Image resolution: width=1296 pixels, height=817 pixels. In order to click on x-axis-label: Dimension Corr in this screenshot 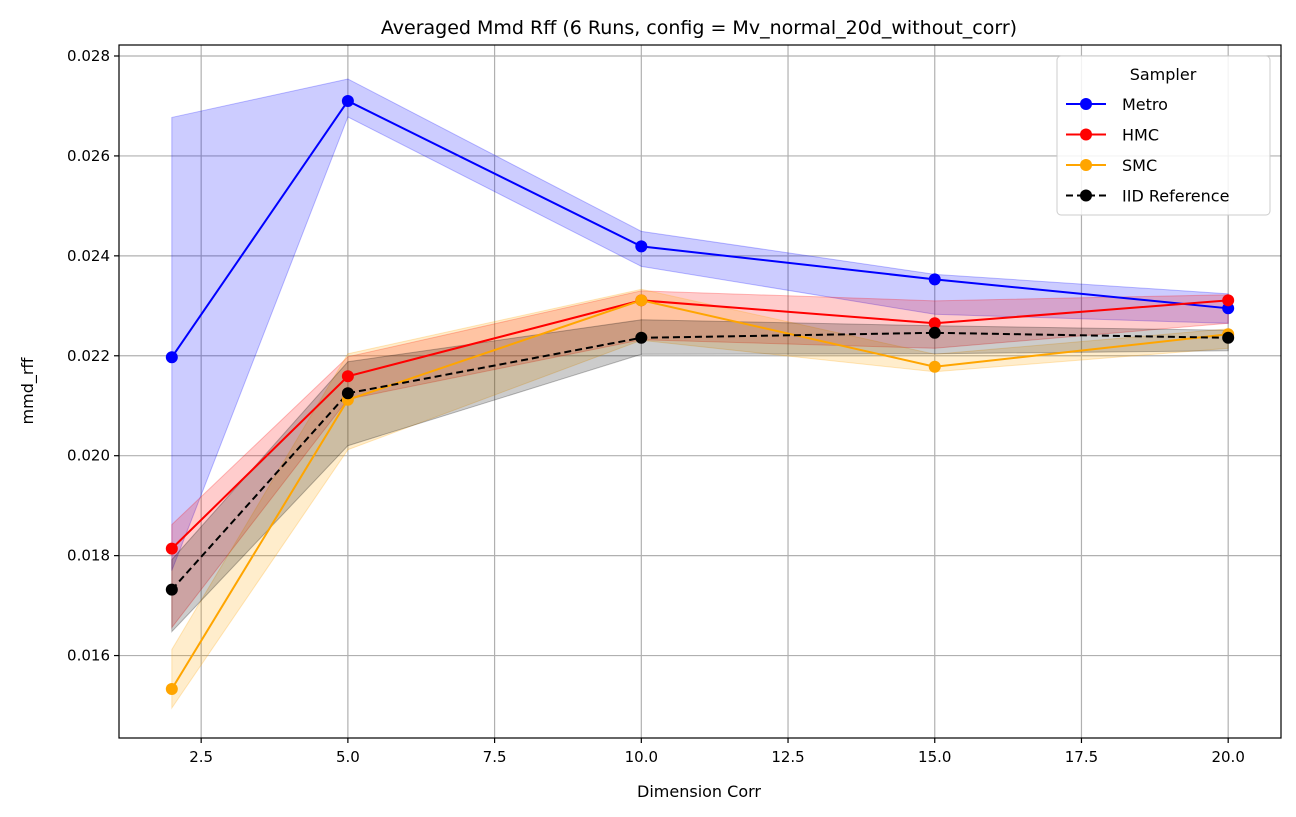, I will do `click(699, 791)`.